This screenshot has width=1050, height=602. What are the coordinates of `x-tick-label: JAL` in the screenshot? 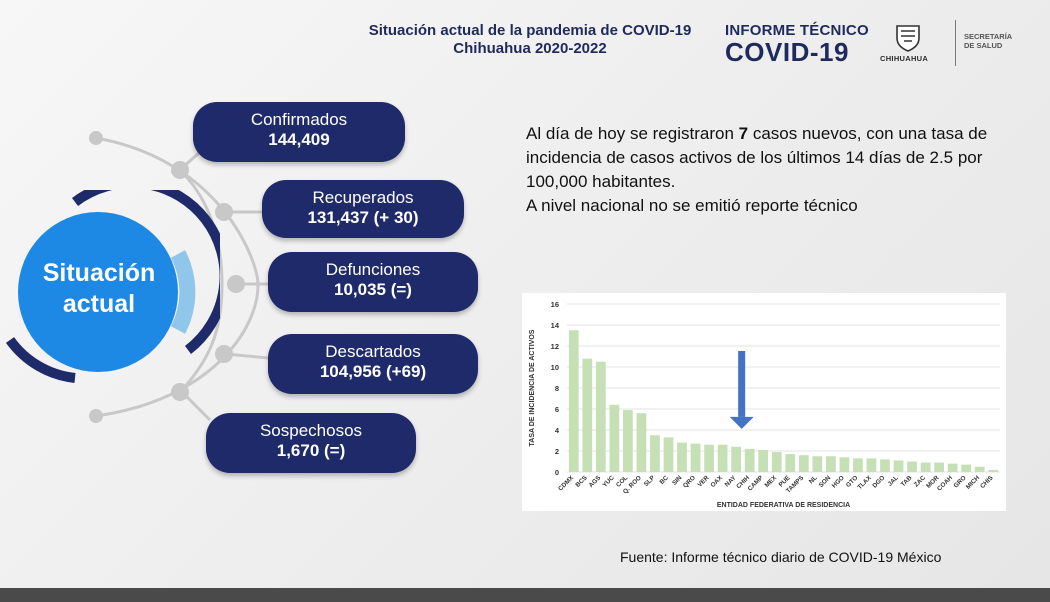 It's located at (893, 480).